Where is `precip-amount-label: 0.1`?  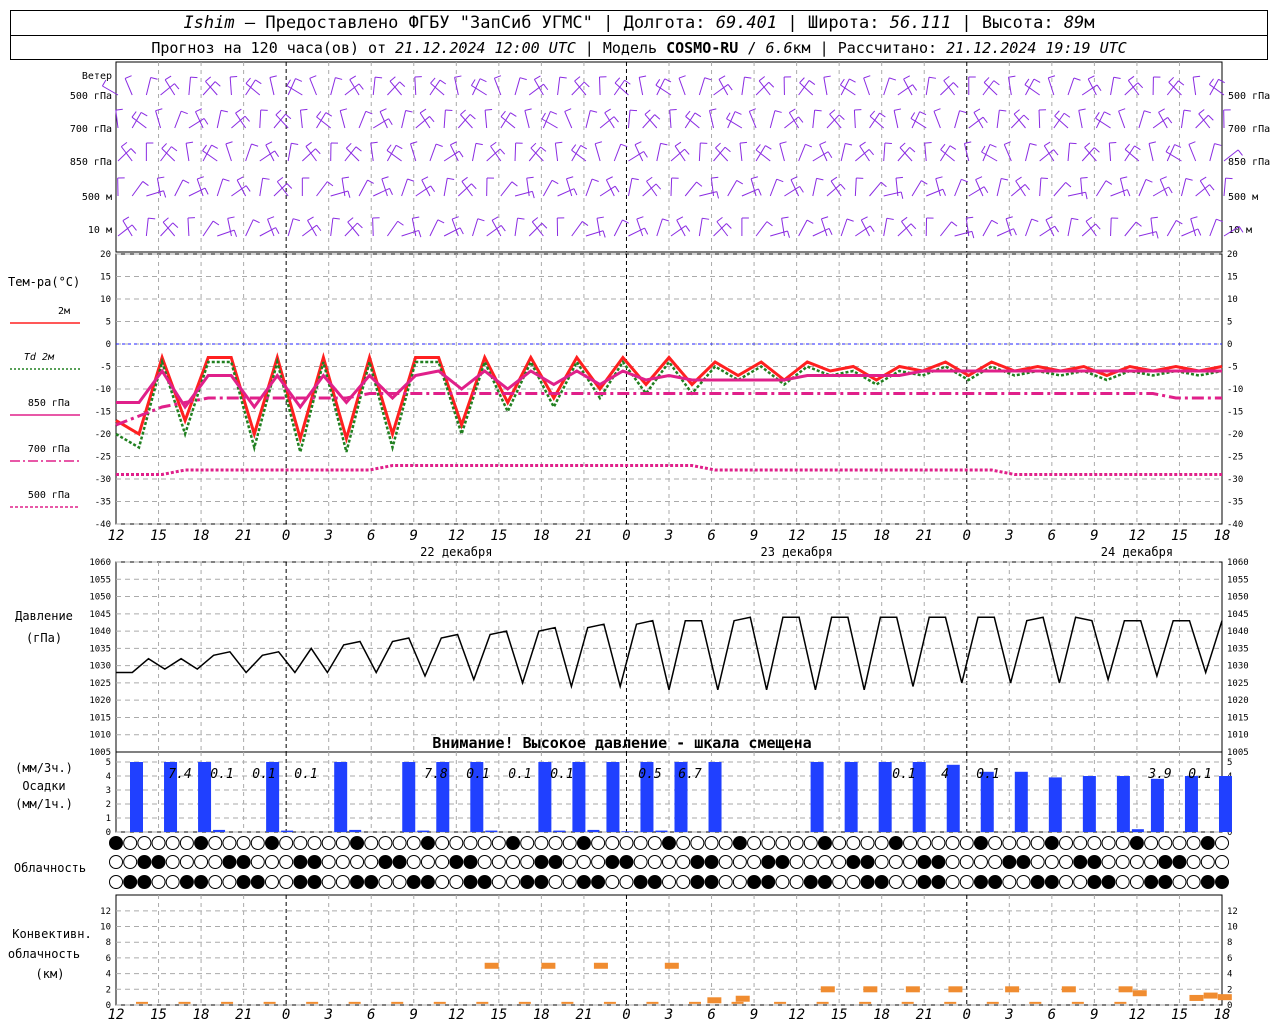
precip-amount-label: 0.1 is located at coordinates (561, 774).